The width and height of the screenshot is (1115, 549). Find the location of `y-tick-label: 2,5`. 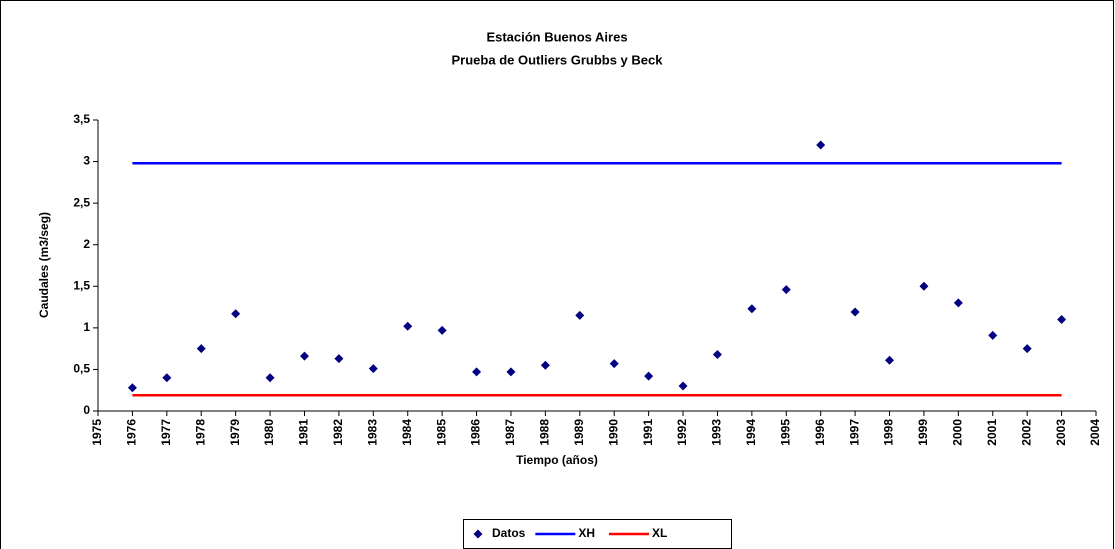

y-tick-label: 2,5 is located at coordinates (81, 202).